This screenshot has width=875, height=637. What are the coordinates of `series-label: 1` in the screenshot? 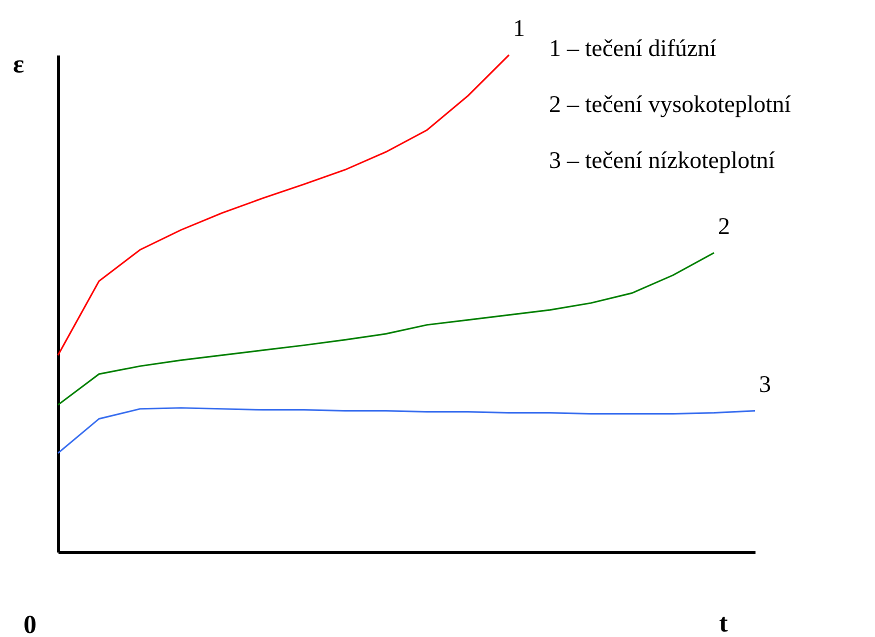 It's located at (519, 29).